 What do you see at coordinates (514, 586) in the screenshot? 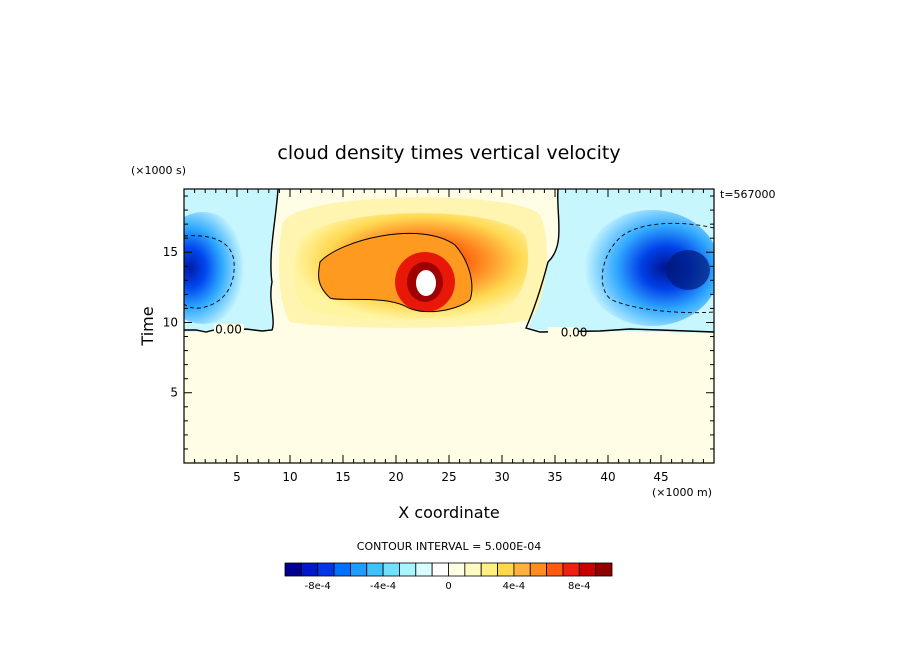
I see `colorbar-tick-label: 4e-4` at bounding box center [514, 586].